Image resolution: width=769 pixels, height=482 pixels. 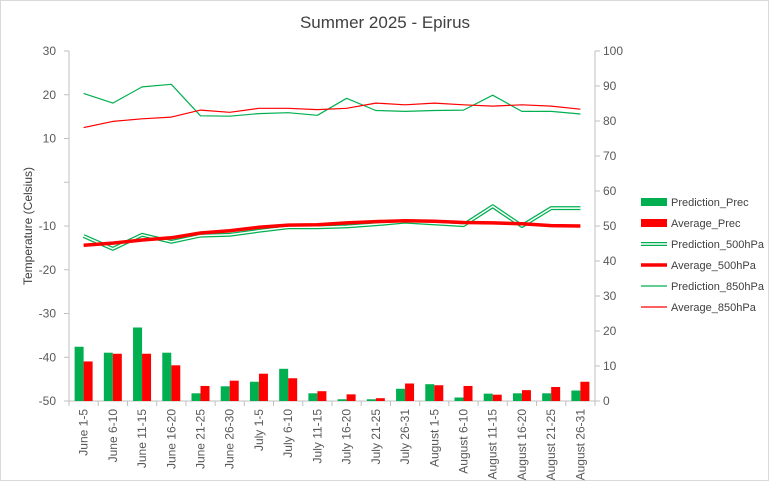 What do you see at coordinates (610, 156) in the screenshot?
I see `y2-tick-label: 70` at bounding box center [610, 156].